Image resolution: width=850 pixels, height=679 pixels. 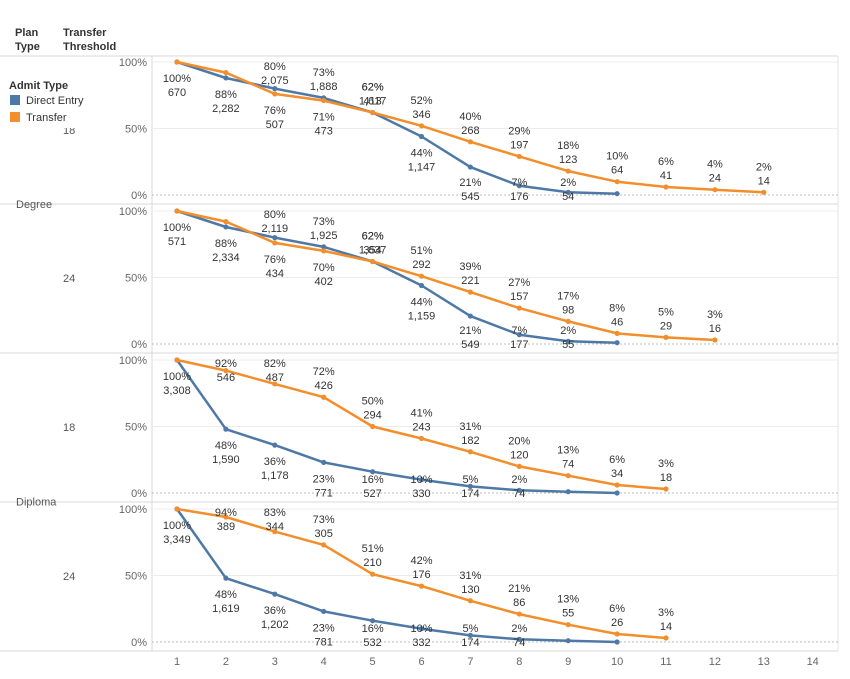 What do you see at coordinates (715, 179) in the screenshot?
I see `data-label-count: 24` at bounding box center [715, 179].